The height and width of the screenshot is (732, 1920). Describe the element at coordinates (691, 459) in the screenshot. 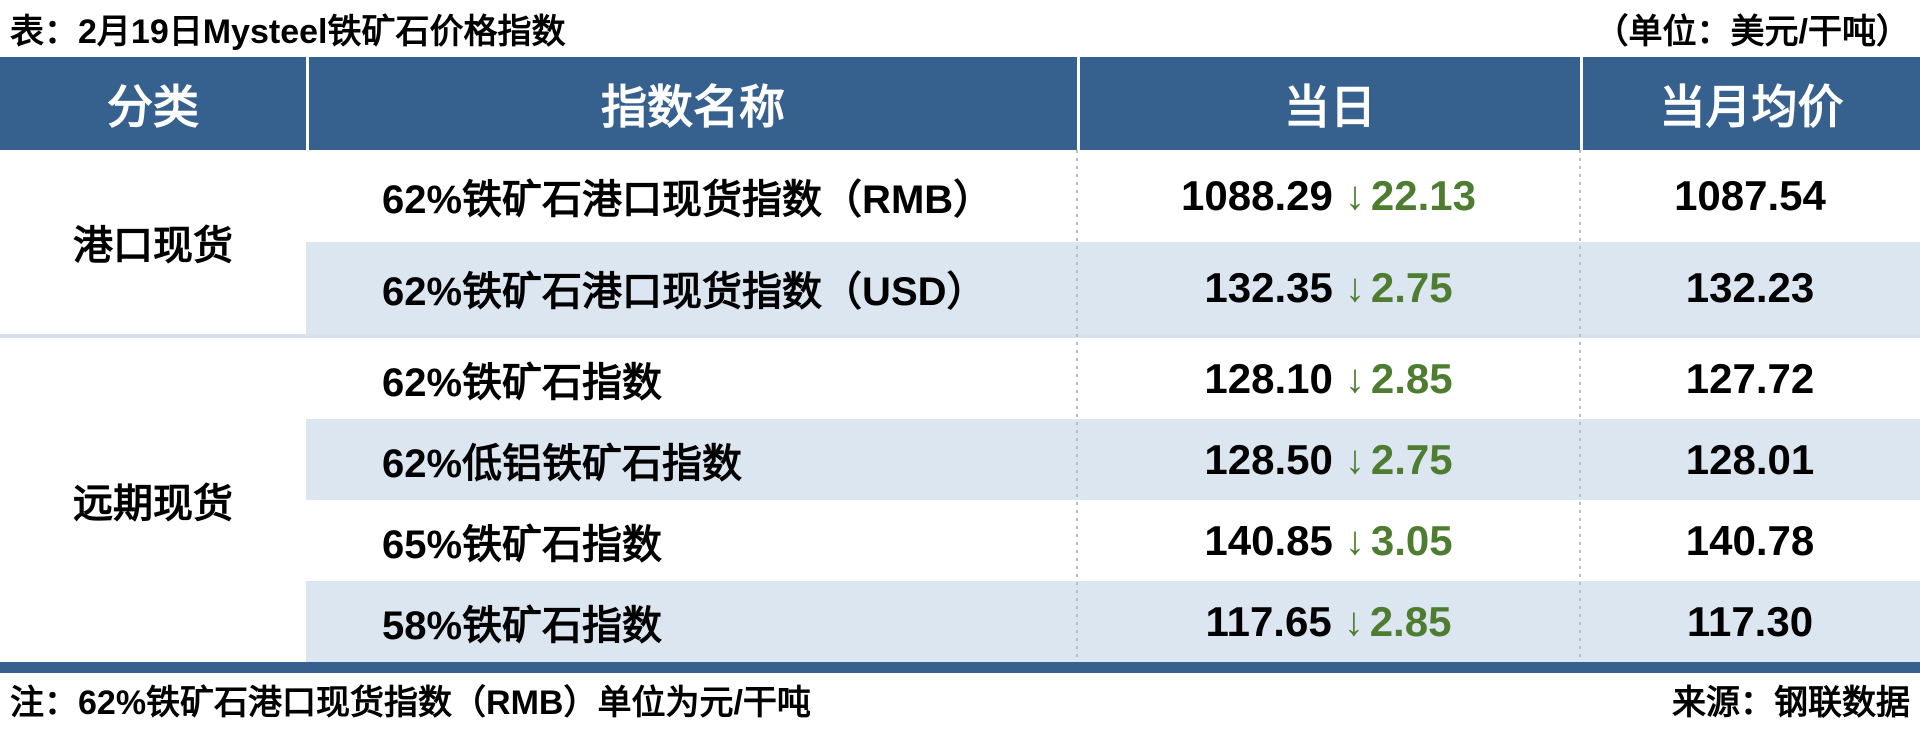

I see `index-name-cell: 62%低铝铁矿石指数` at that location.